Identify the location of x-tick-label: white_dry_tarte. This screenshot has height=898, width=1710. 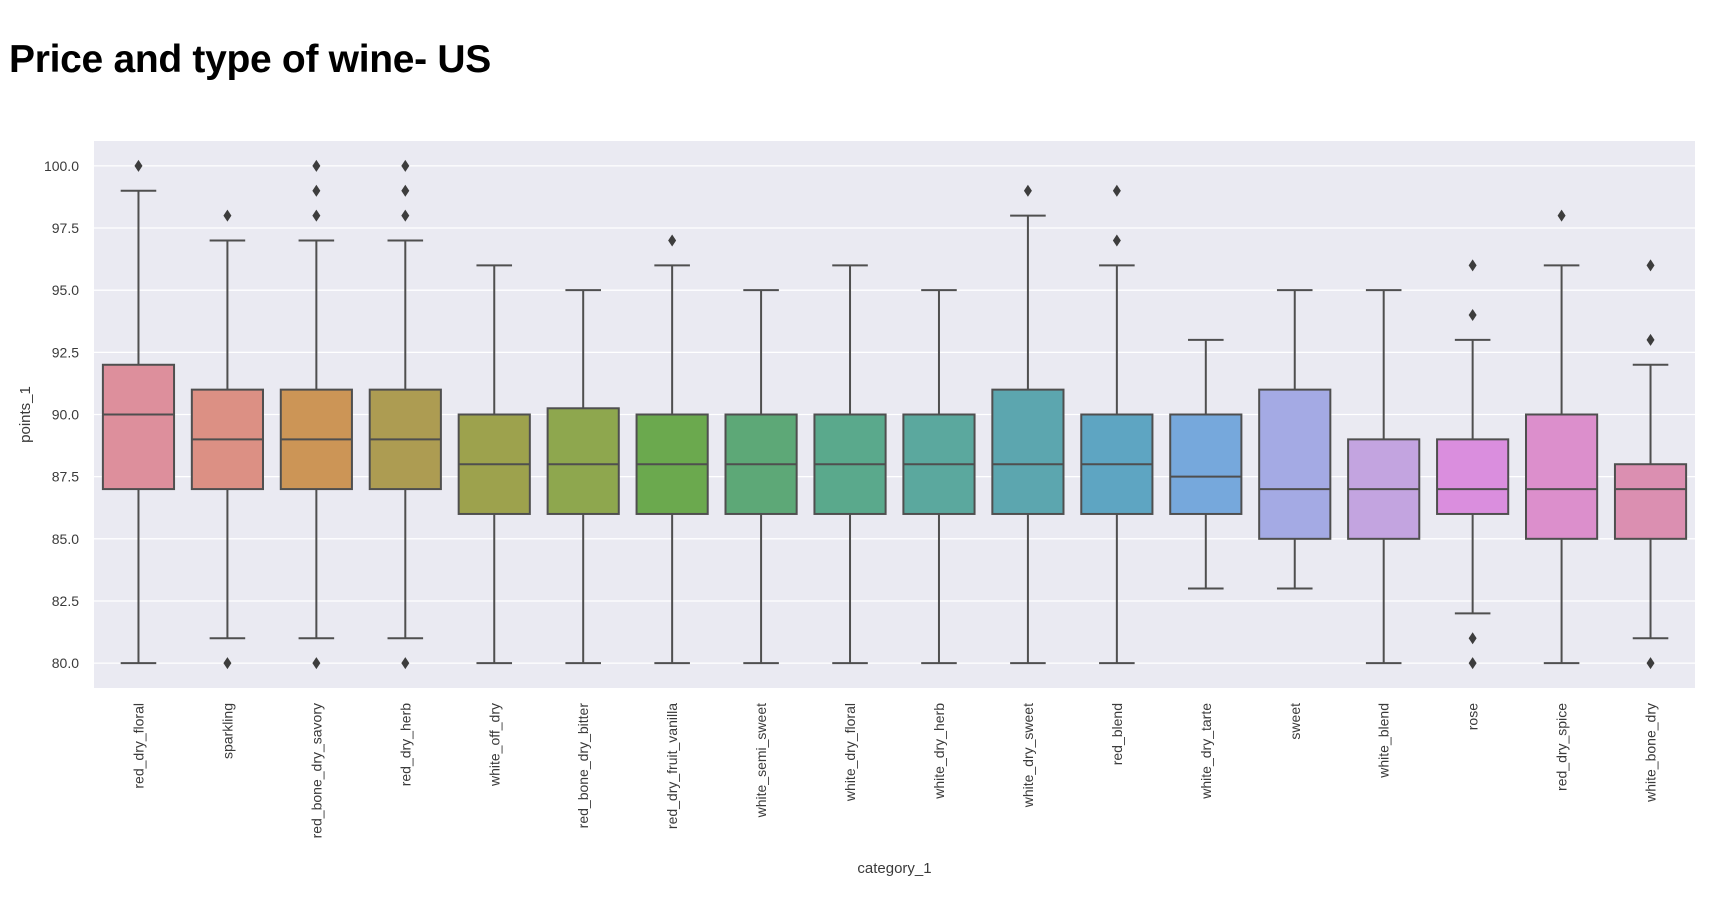
(1206, 751).